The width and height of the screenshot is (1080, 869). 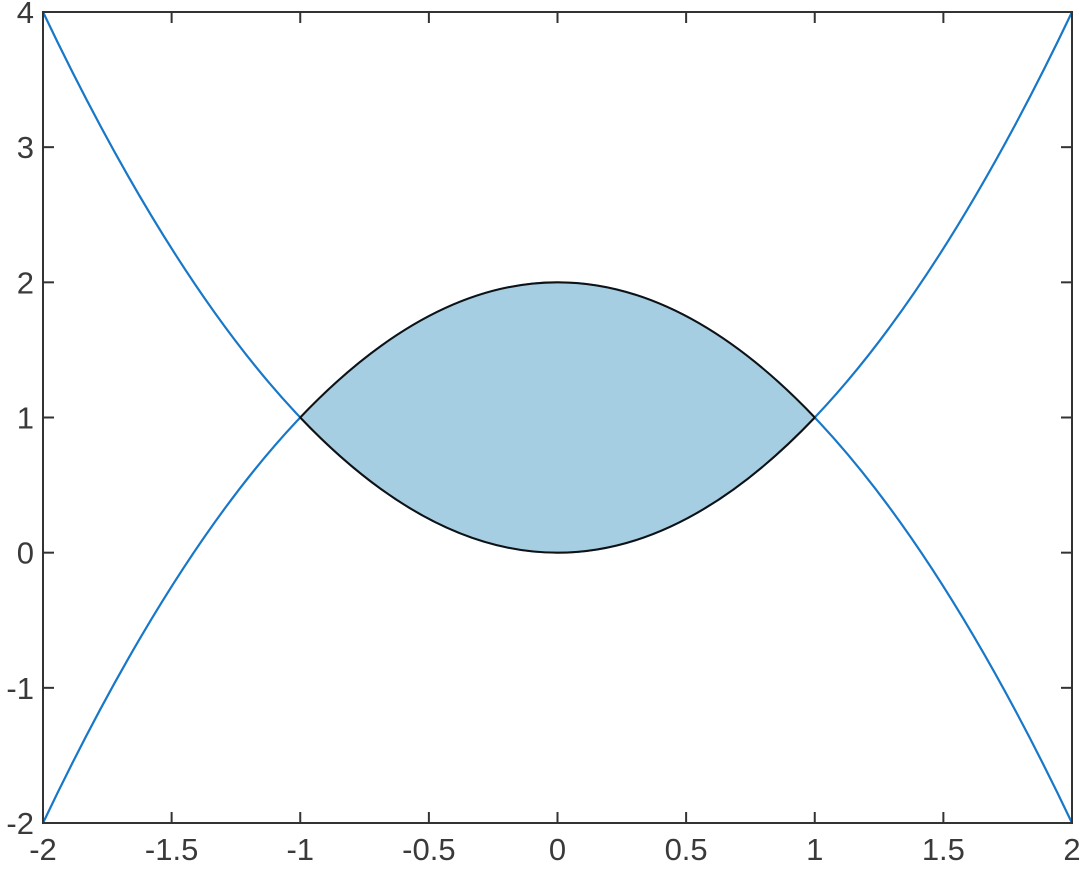 What do you see at coordinates (20, 688) in the screenshot?
I see `y-tick-label: -1` at bounding box center [20, 688].